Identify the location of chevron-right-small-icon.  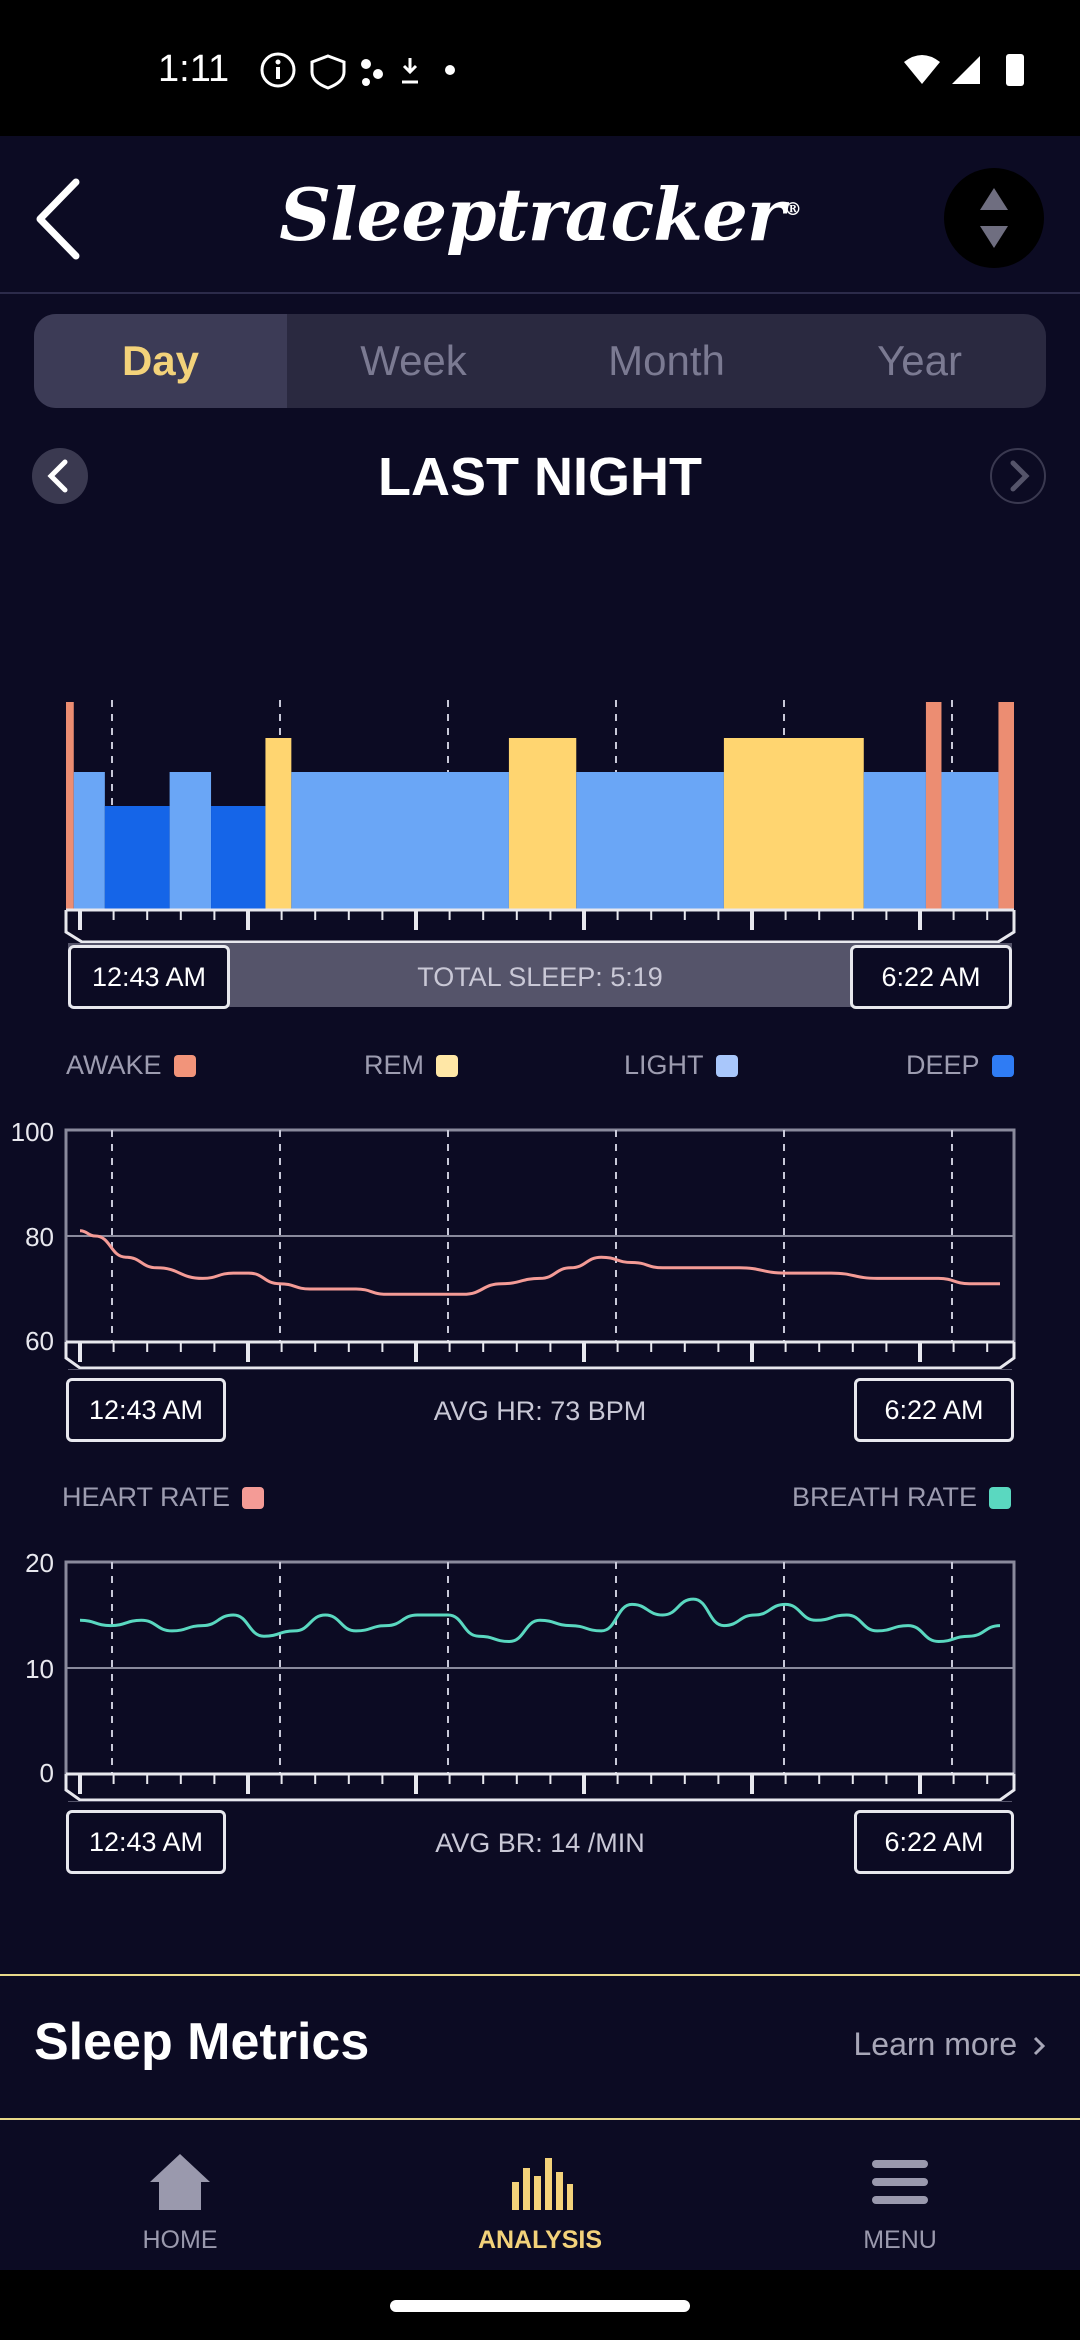
(1039, 2046).